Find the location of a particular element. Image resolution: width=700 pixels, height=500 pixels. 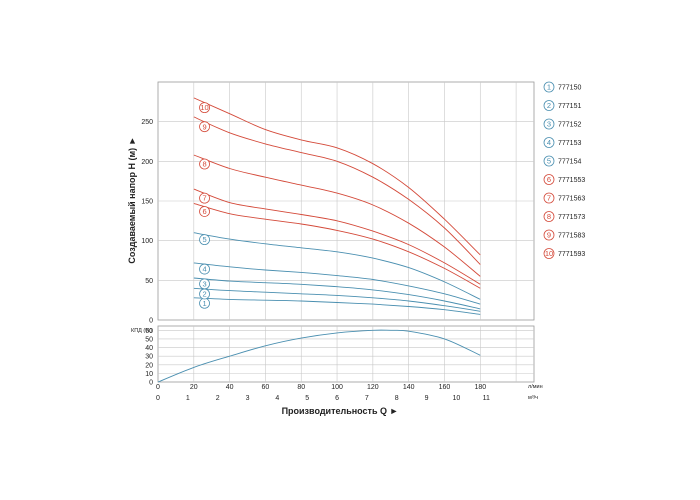

legend-marker-label-8: 8 is located at coordinates (549, 216).